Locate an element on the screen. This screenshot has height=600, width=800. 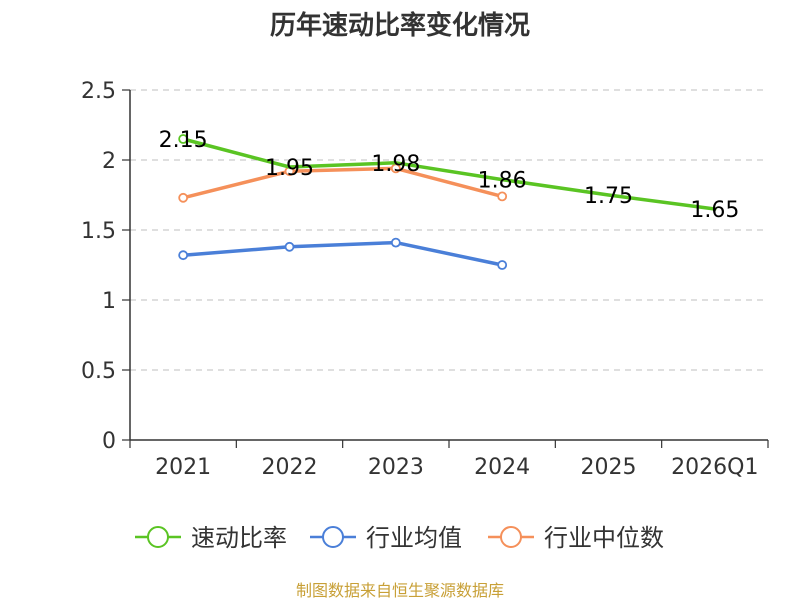
series-1-line is located at coordinates (342, 253).